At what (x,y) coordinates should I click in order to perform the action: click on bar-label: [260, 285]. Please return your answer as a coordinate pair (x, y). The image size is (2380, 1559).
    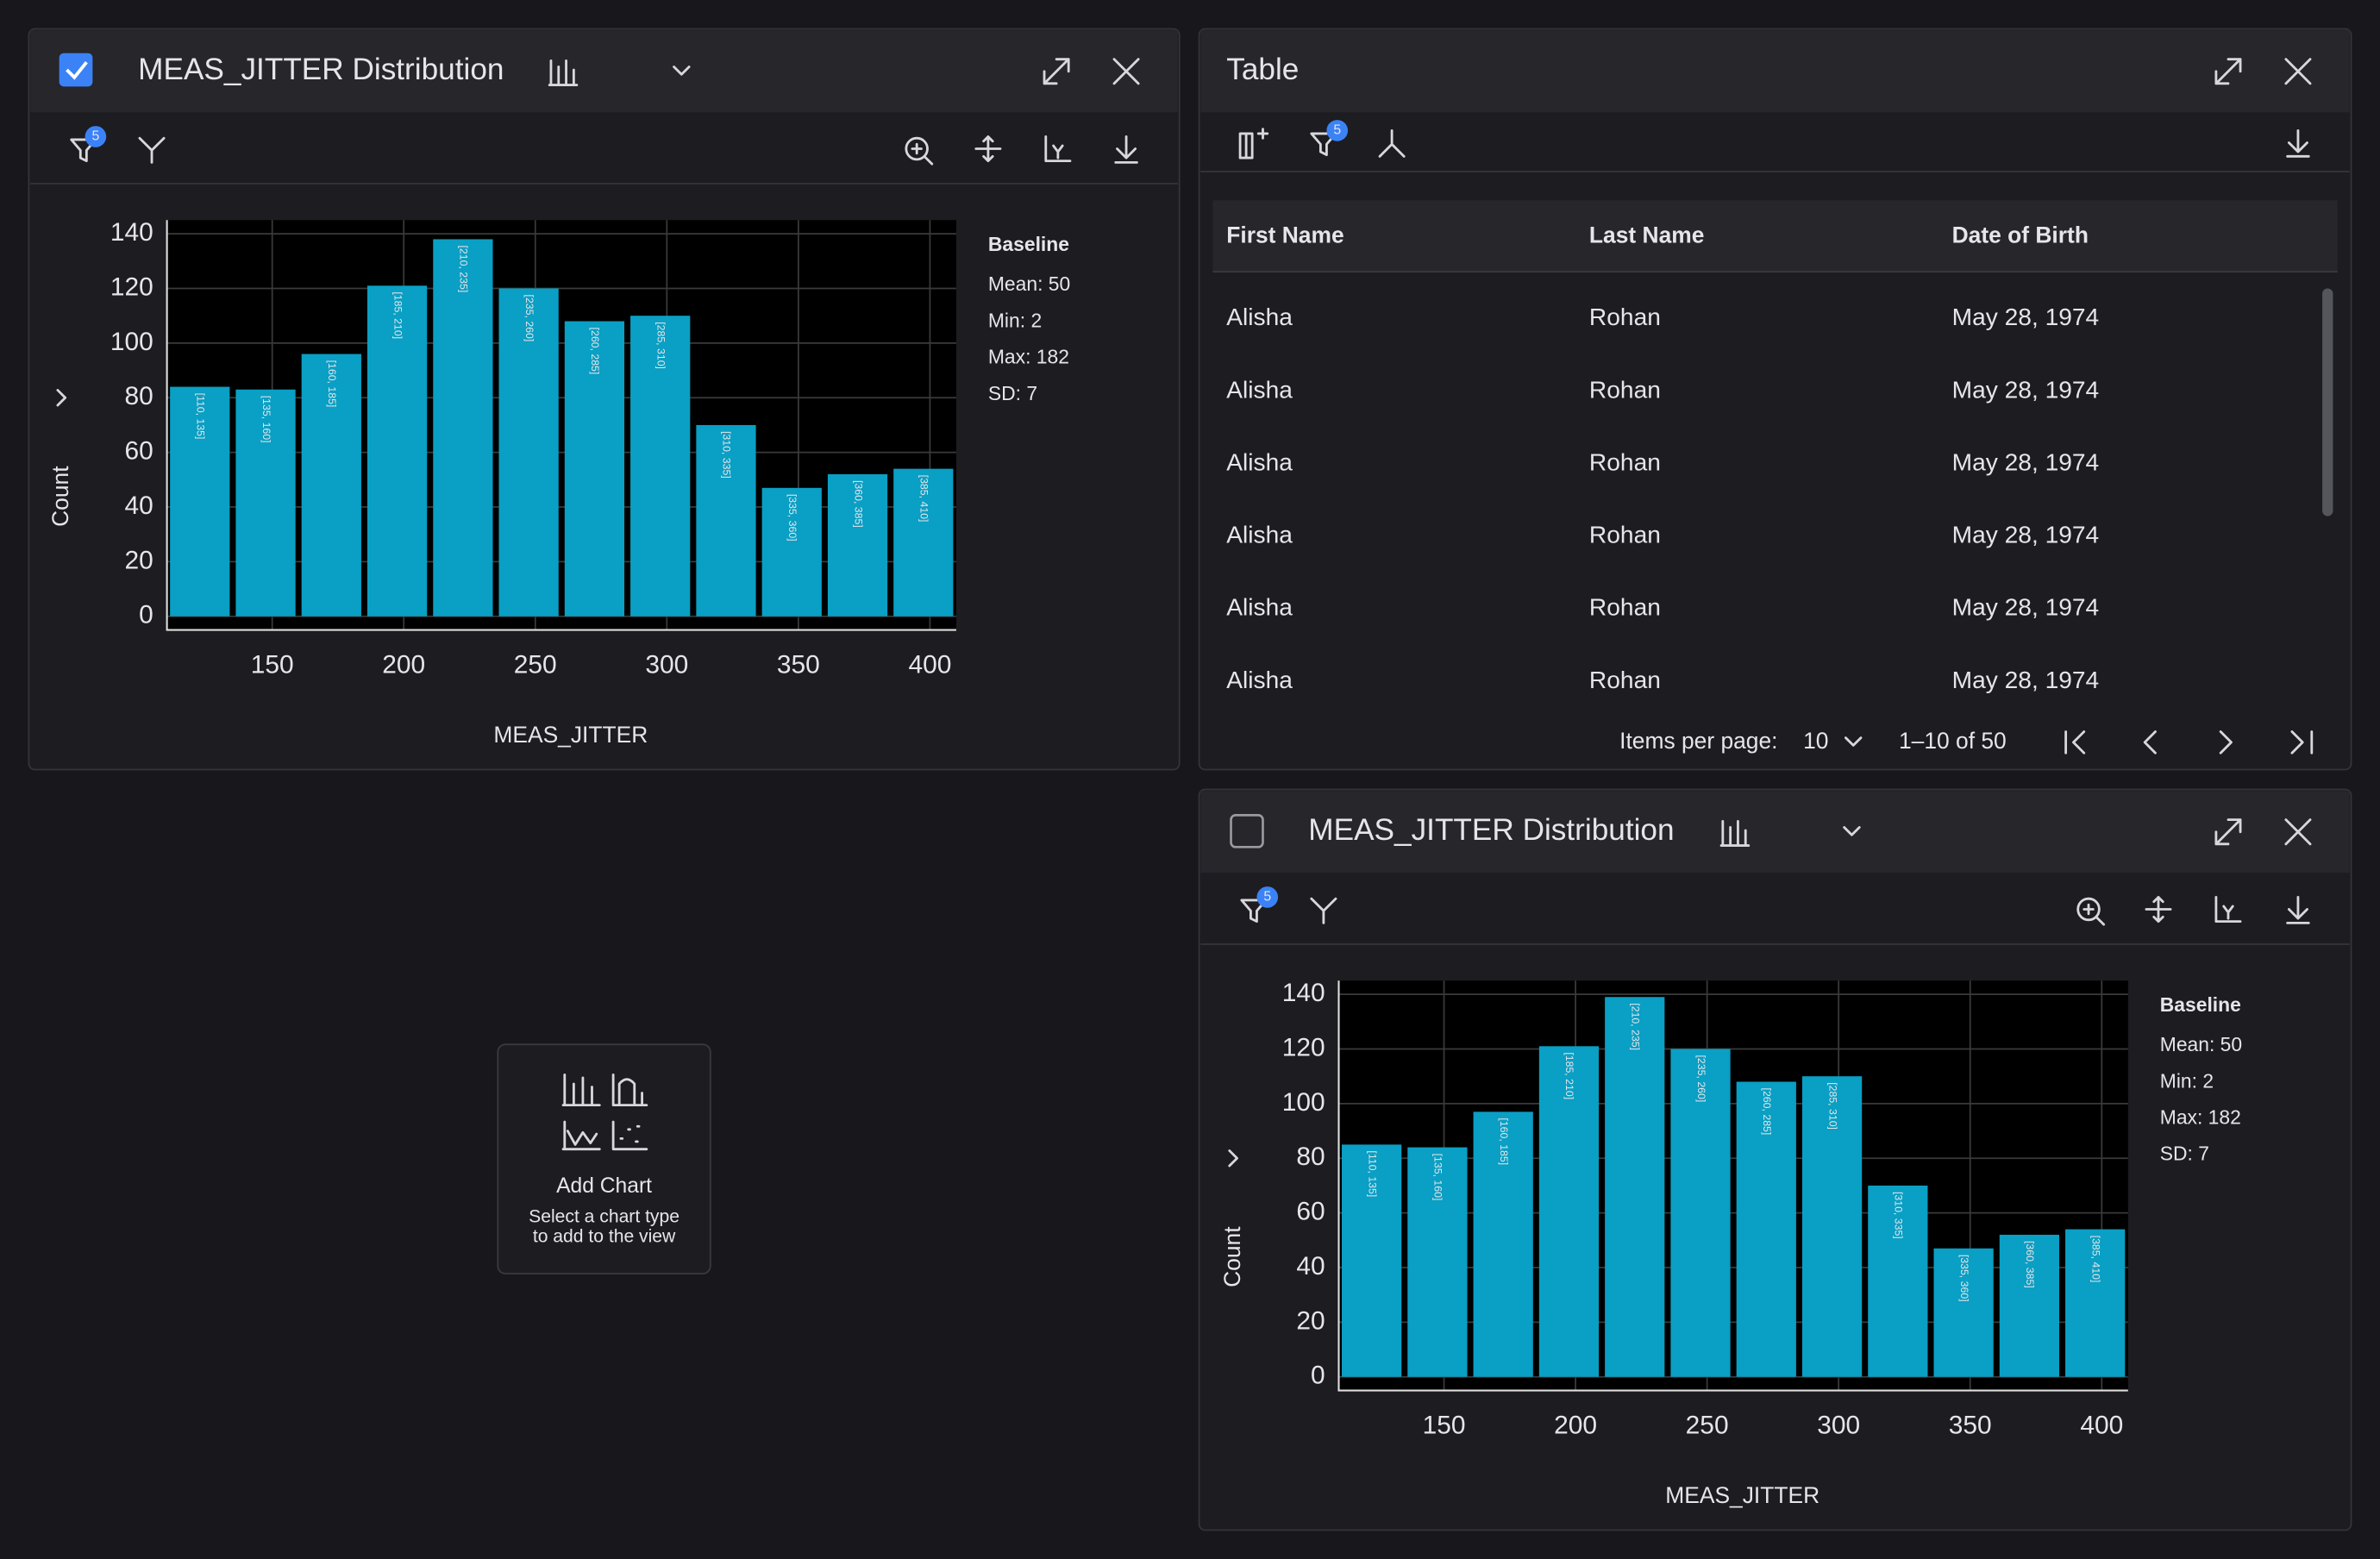
    Looking at the image, I should click on (1767, 1112).